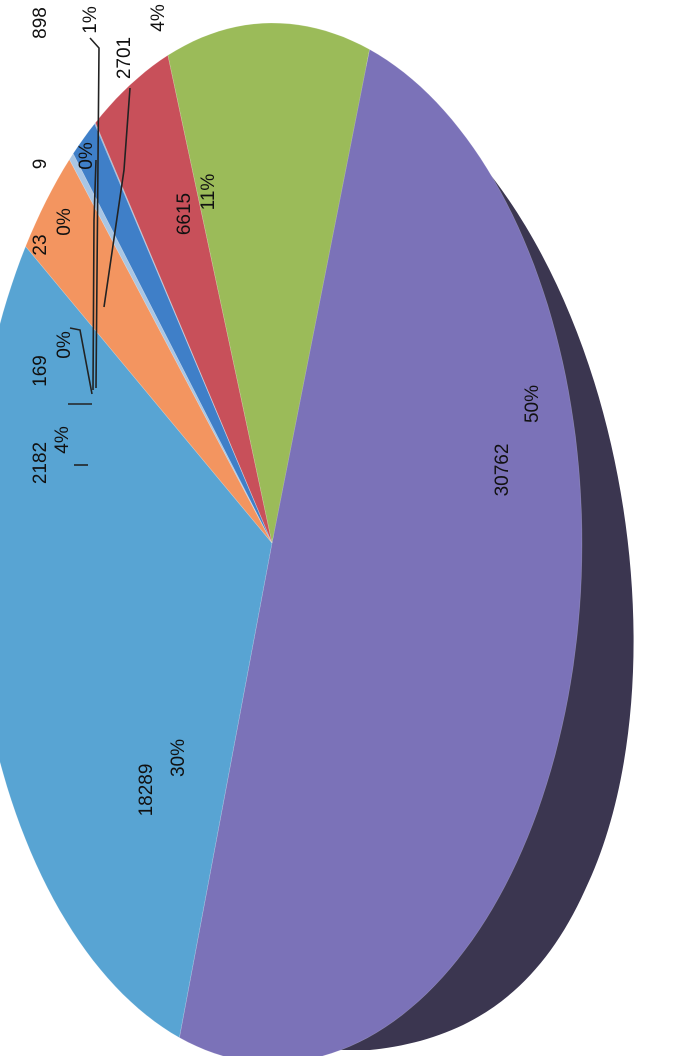 Image resolution: width=676 pixels, height=1056 pixels. What do you see at coordinates (178, 758) in the screenshot?
I see `label-percent-18289: 30%` at bounding box center [178, 758].